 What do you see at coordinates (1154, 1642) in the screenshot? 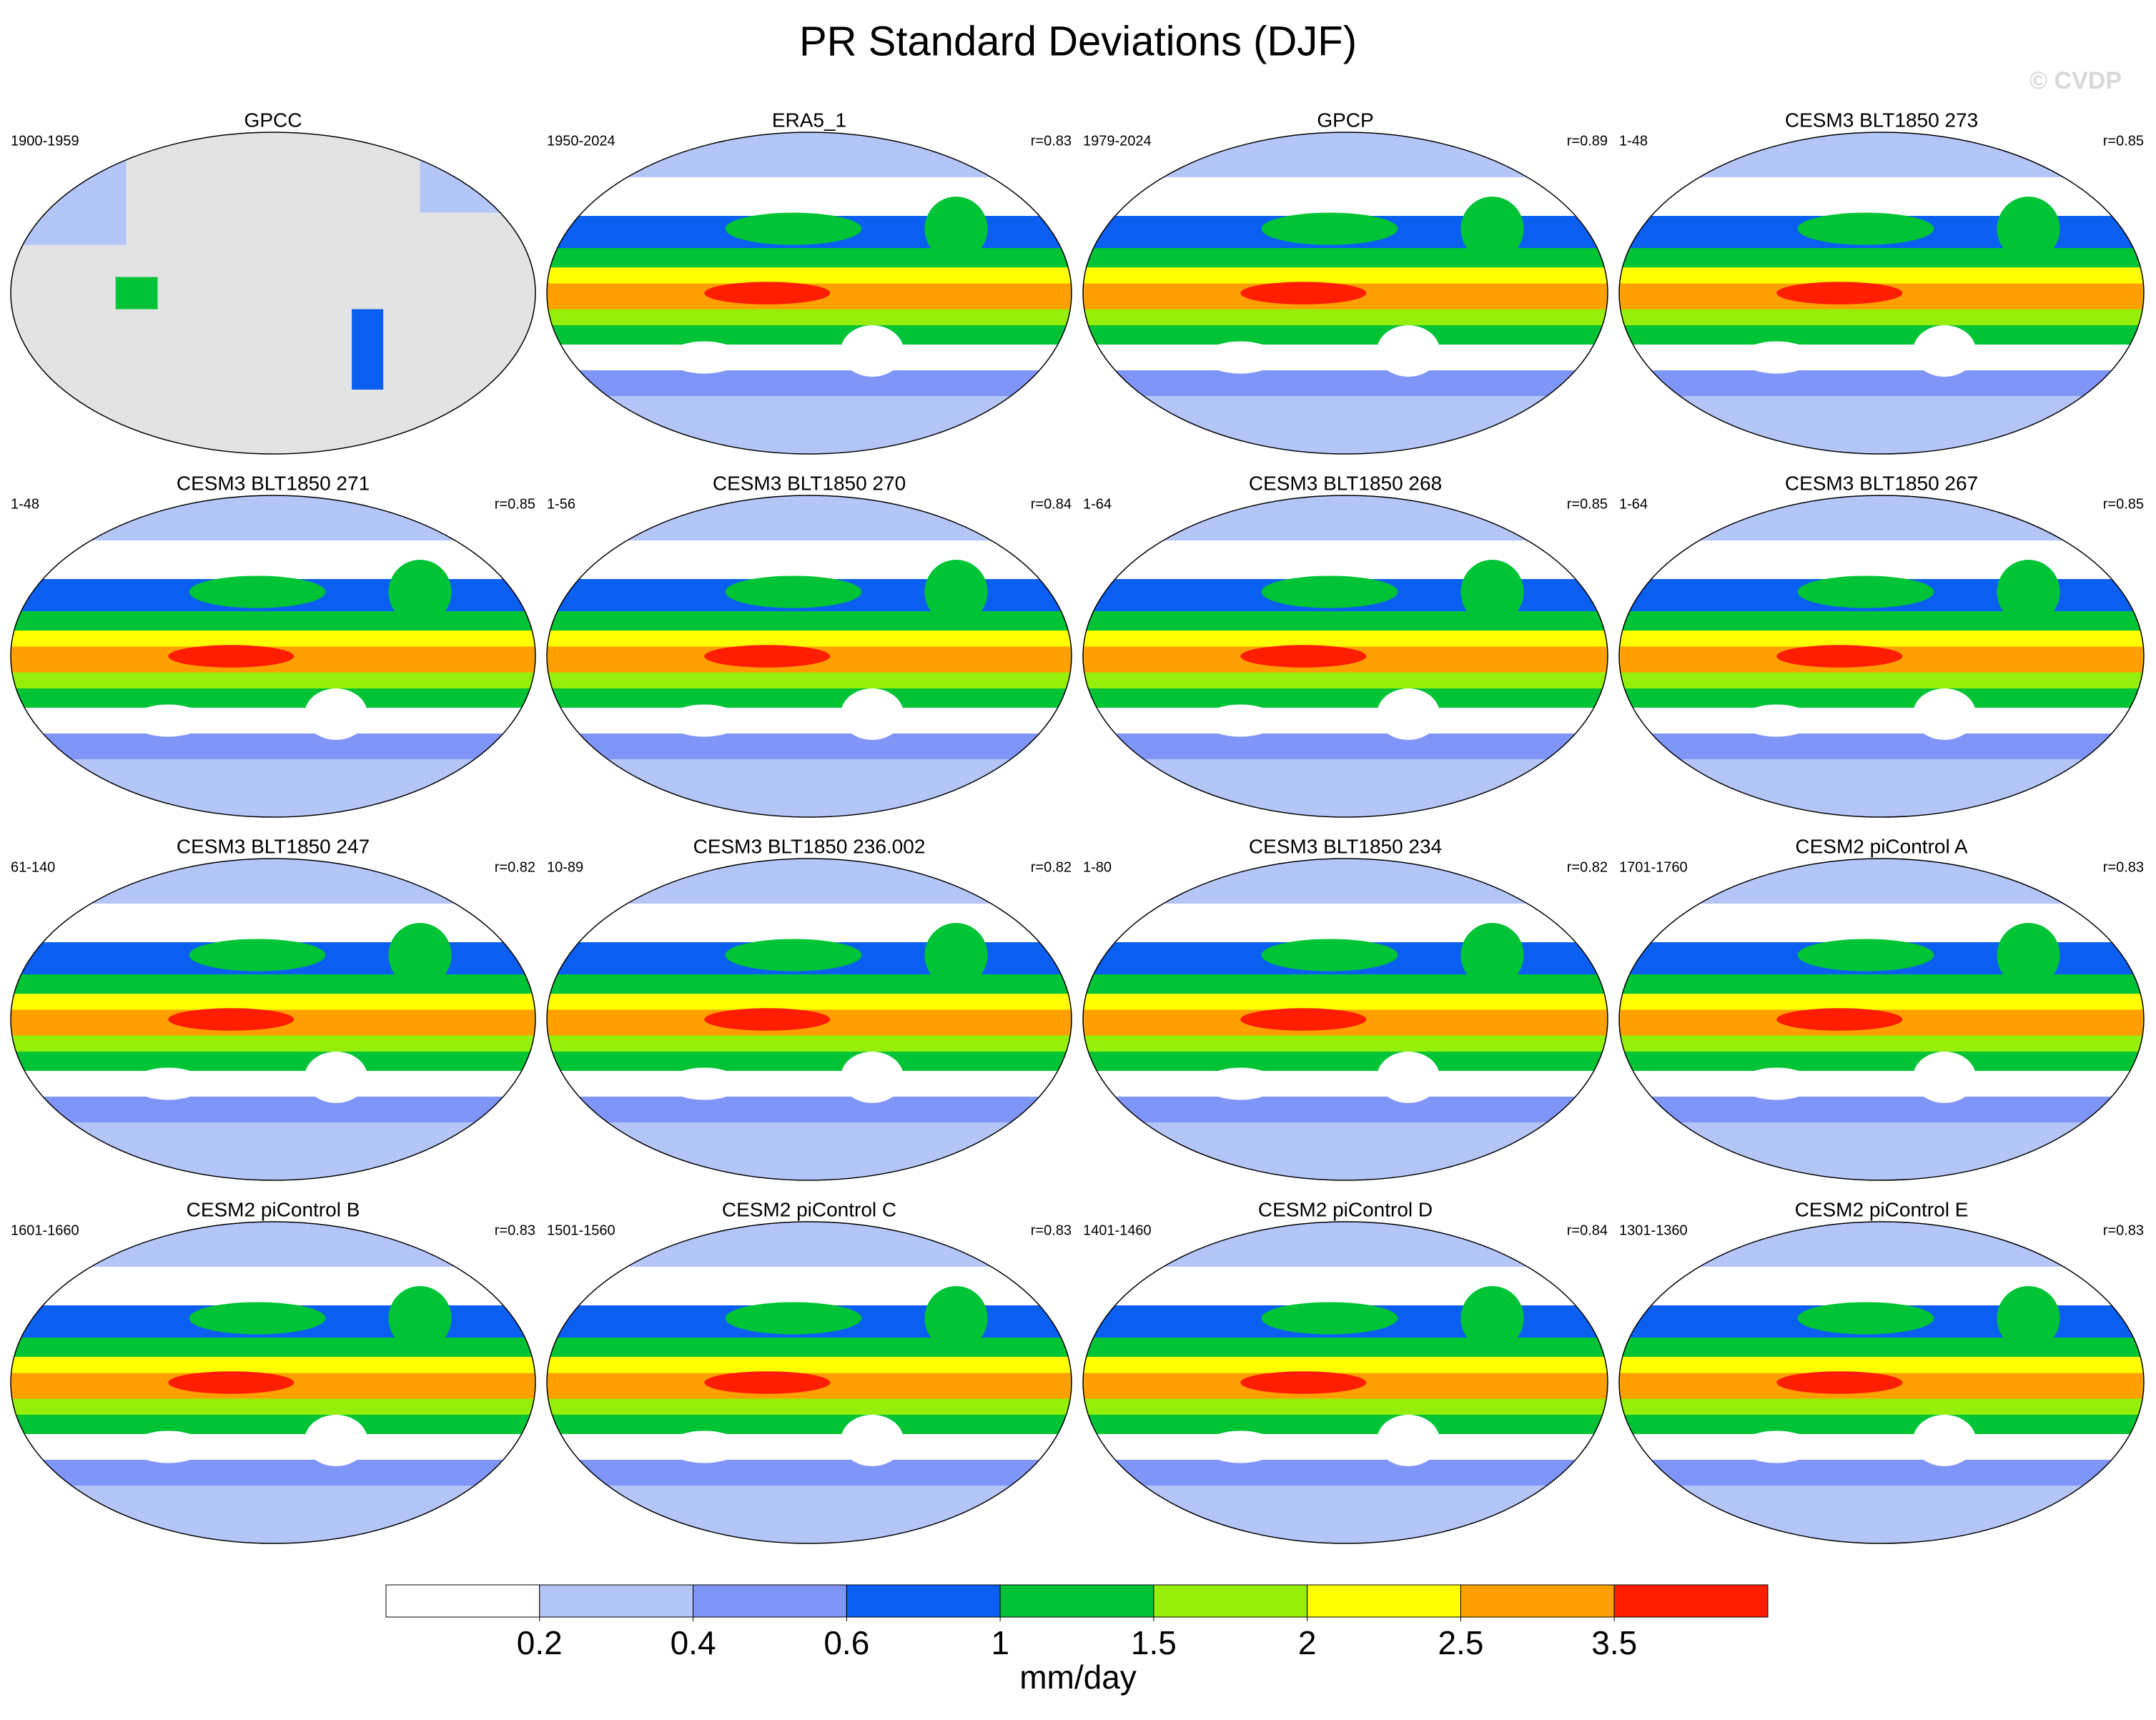
I see `colorbar-tick-label: 1.5` at bounding box center [1154, 1642].